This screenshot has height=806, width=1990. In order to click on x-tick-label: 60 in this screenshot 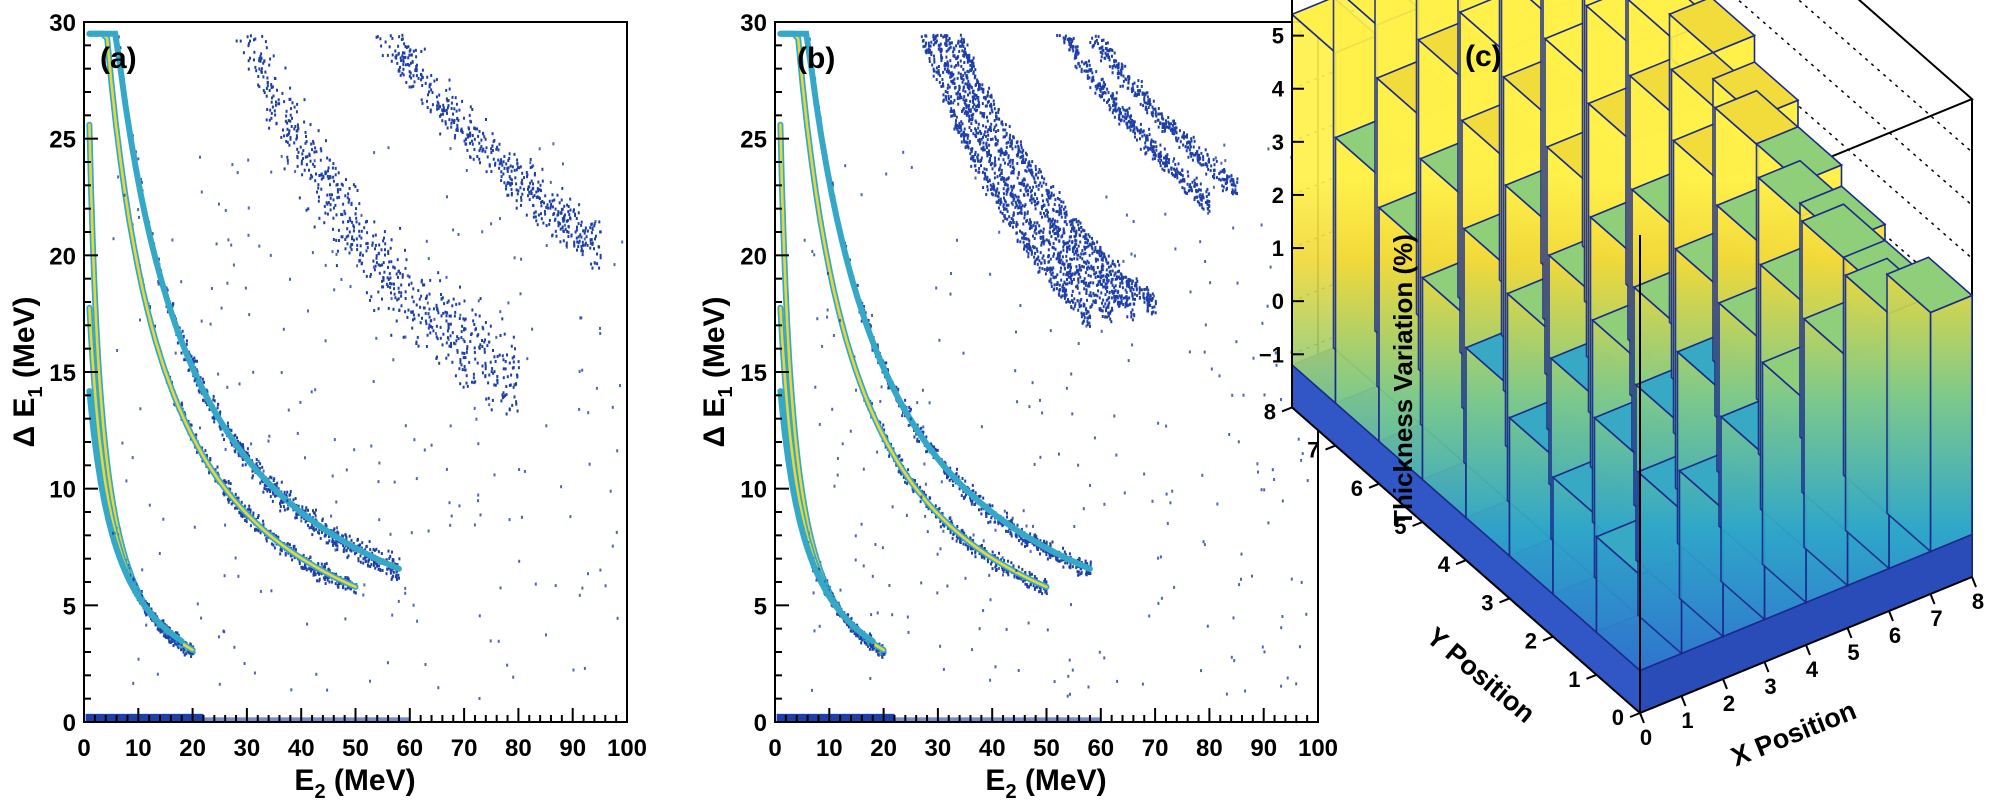, I will do `click(409, 748)`.